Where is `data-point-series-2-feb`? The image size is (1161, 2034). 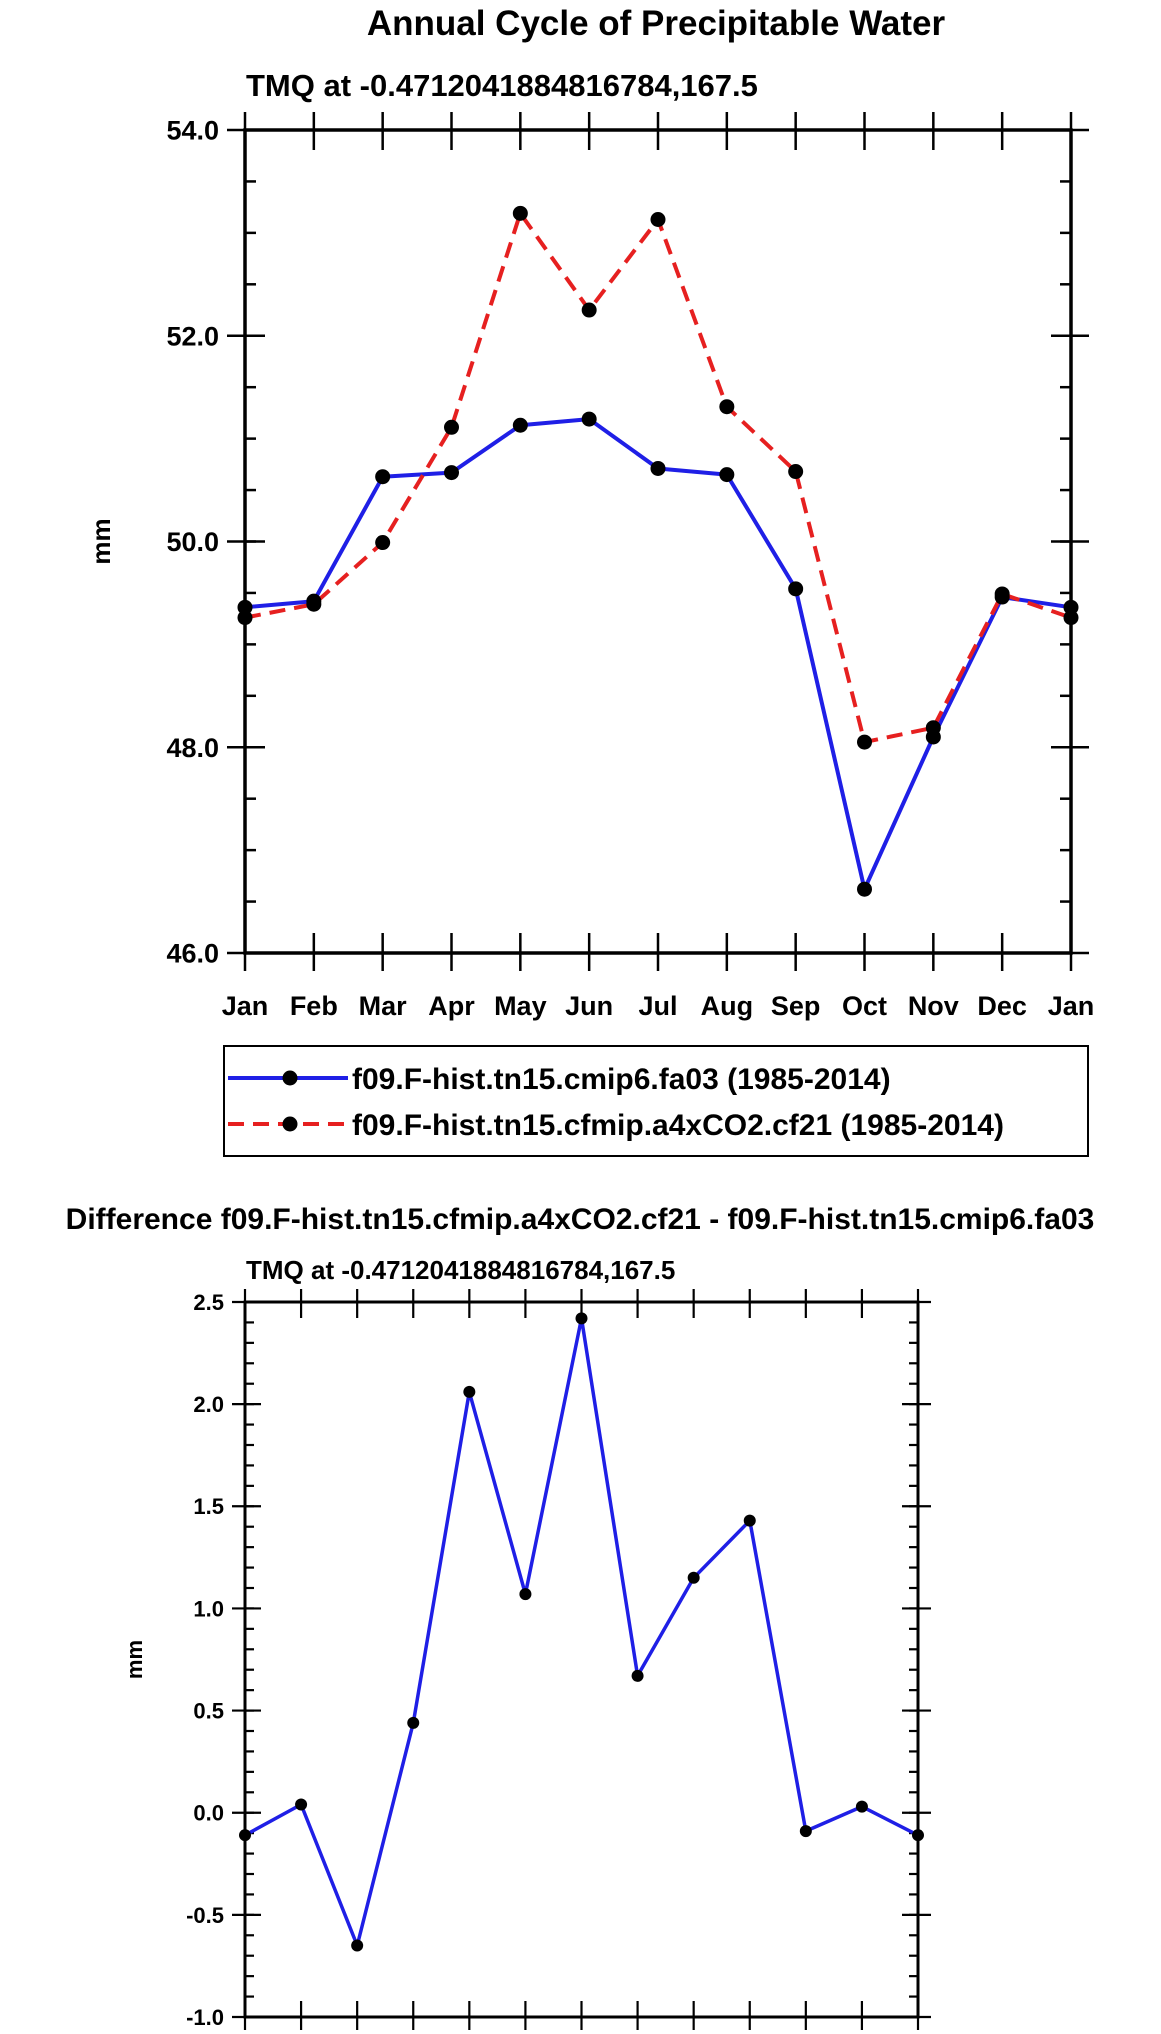
data-point-series-2-feb is located at coordinates (314, 604).